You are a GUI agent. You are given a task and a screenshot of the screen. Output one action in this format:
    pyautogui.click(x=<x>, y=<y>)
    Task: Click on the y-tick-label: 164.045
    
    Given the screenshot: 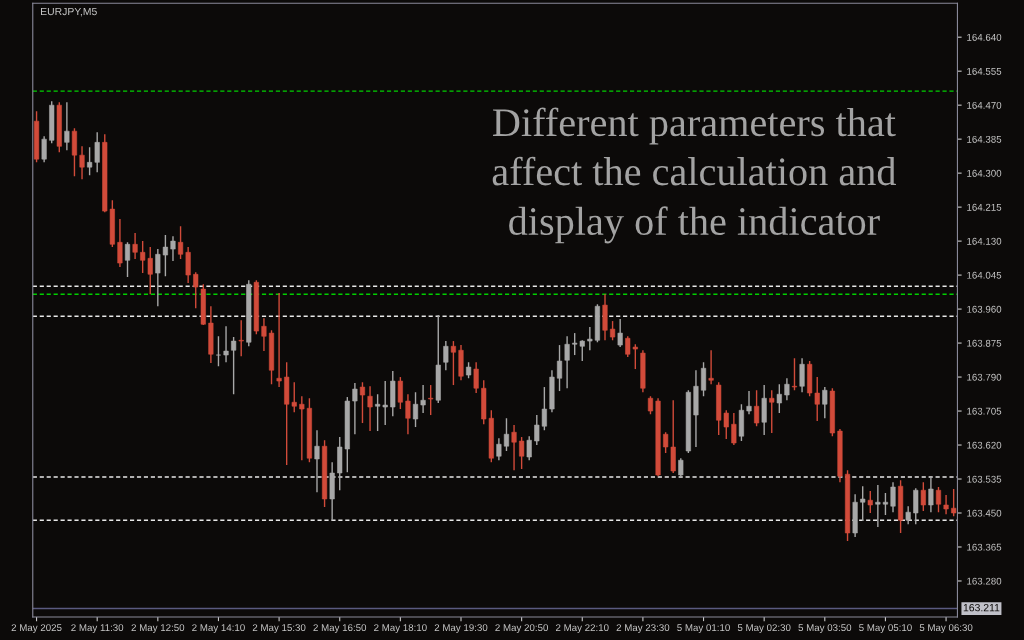 What is the action you would take?
    pyautogui.click(x=984, y=275)
    